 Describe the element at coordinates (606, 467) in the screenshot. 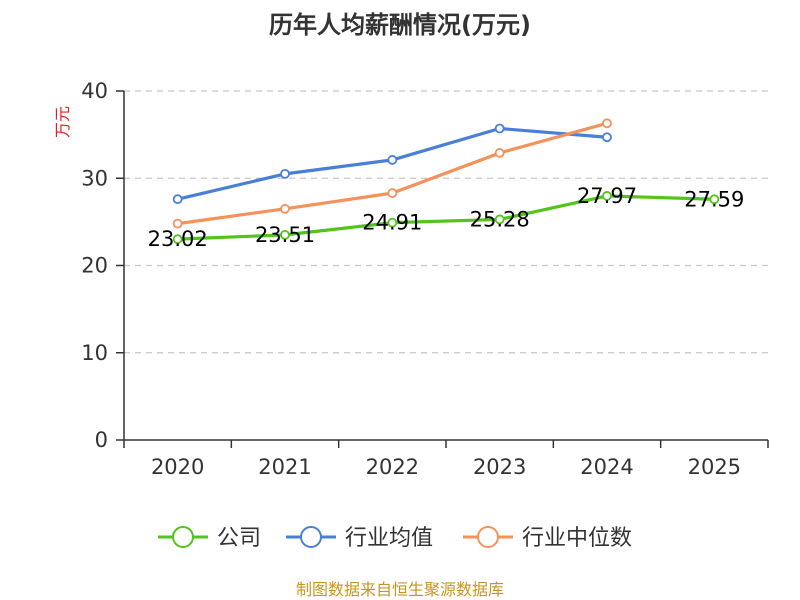

I see `x-tick-label: 2024` at that location.